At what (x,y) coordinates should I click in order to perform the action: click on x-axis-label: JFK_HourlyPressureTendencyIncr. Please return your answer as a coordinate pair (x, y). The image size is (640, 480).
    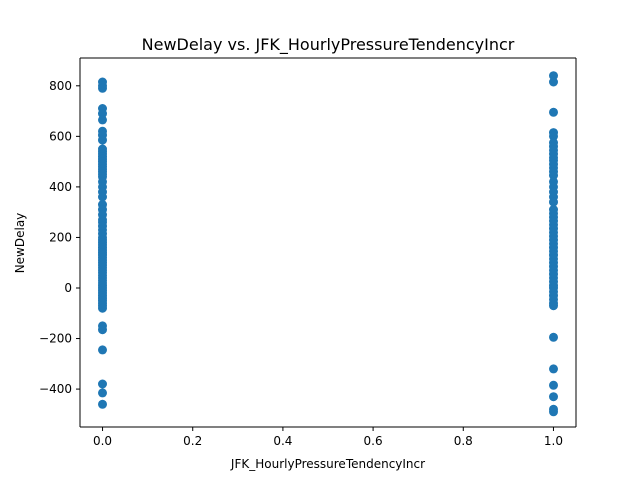
    Looking at the image, I should click on (327, 464).